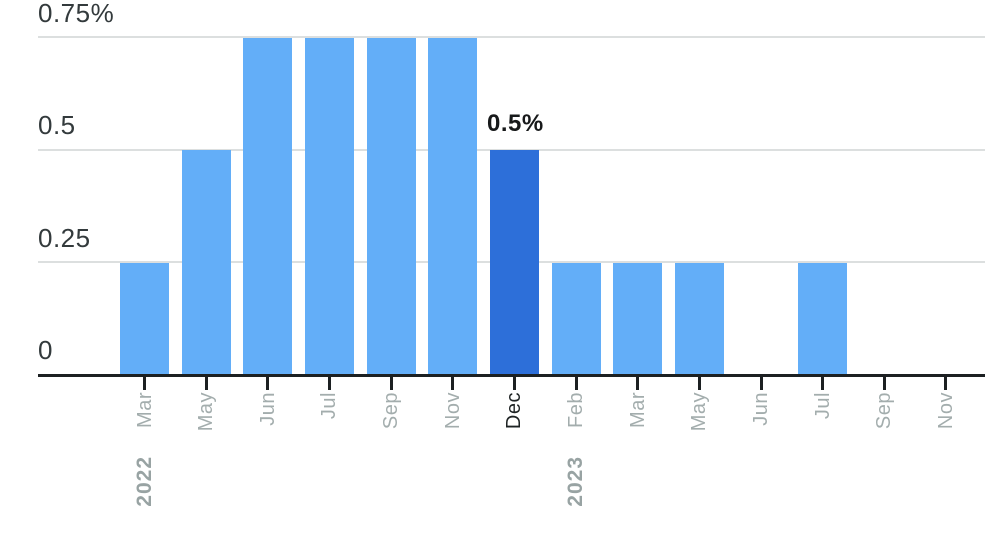  Describe the element at coordinates (576, 318) in the screenshot. I see `bar-feb` at that location.